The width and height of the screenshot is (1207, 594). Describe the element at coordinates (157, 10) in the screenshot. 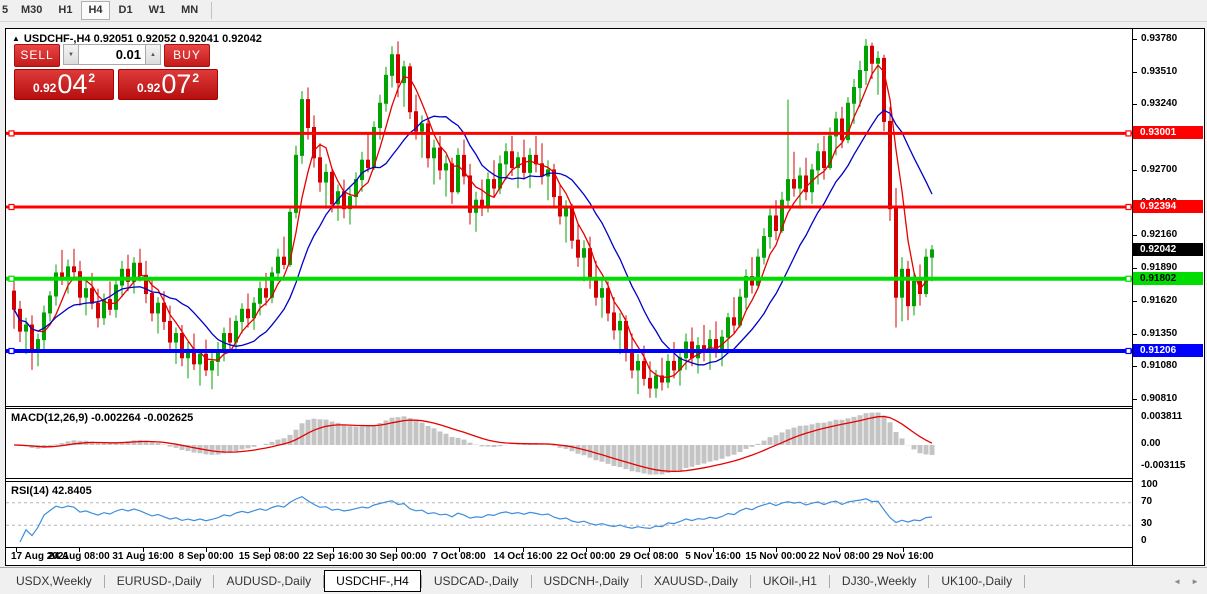

I see `timeframe-button-w1: W1` at that location.